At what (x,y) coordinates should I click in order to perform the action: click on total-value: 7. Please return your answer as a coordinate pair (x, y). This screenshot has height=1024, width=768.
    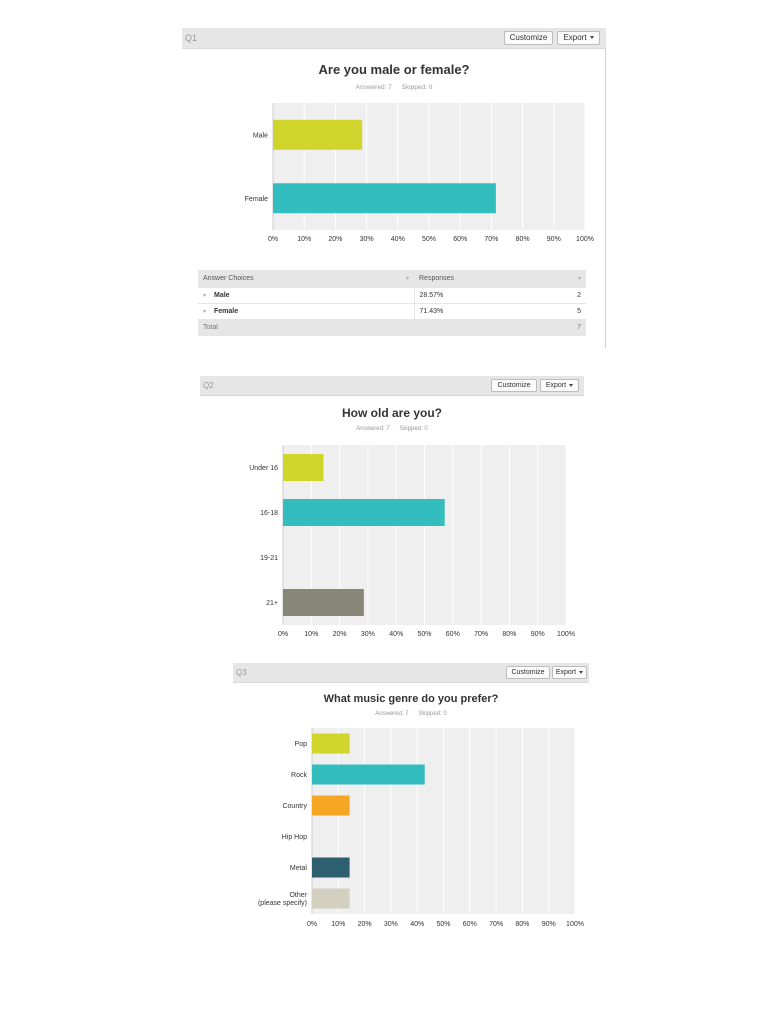
    Looking at the image, I should click on (561, 327).